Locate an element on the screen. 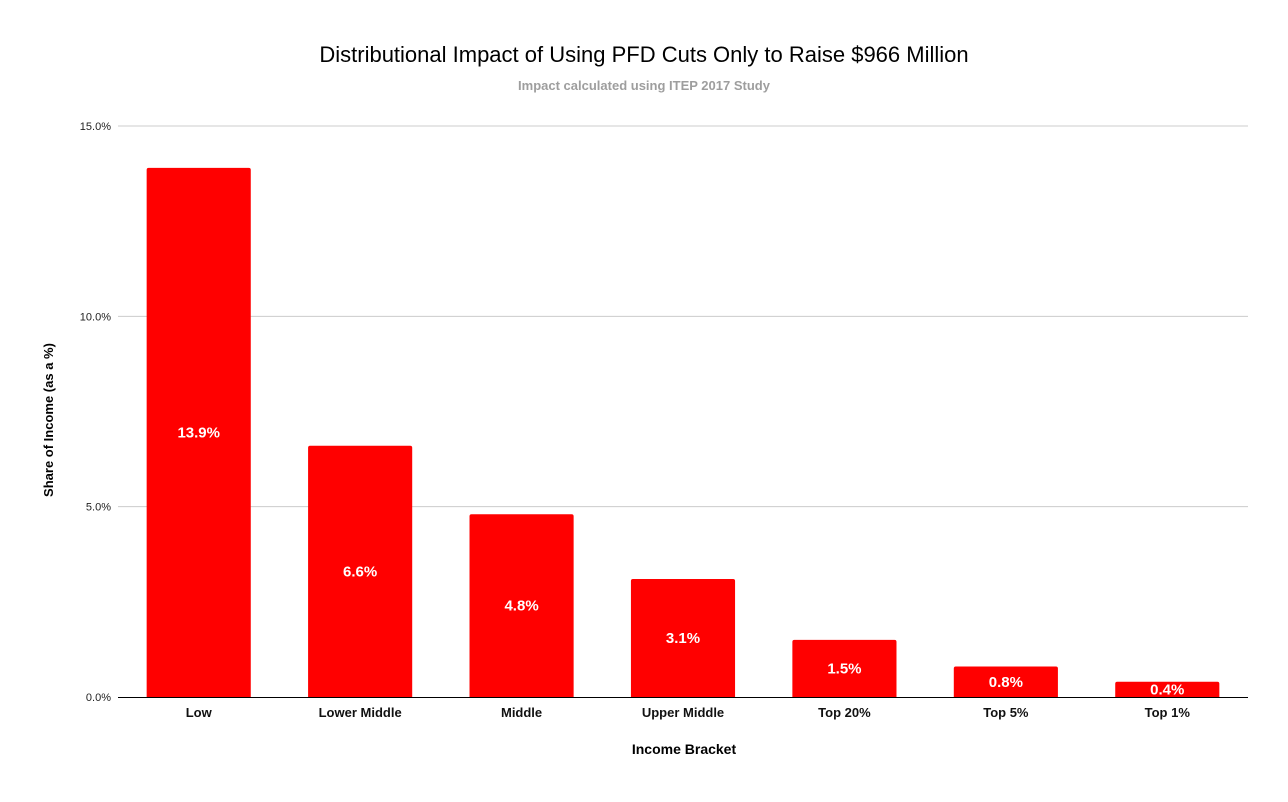 The height and width of the screenshot is (802, 1288). y-tick-label: 0.0% is located at coordinates (98, 698).